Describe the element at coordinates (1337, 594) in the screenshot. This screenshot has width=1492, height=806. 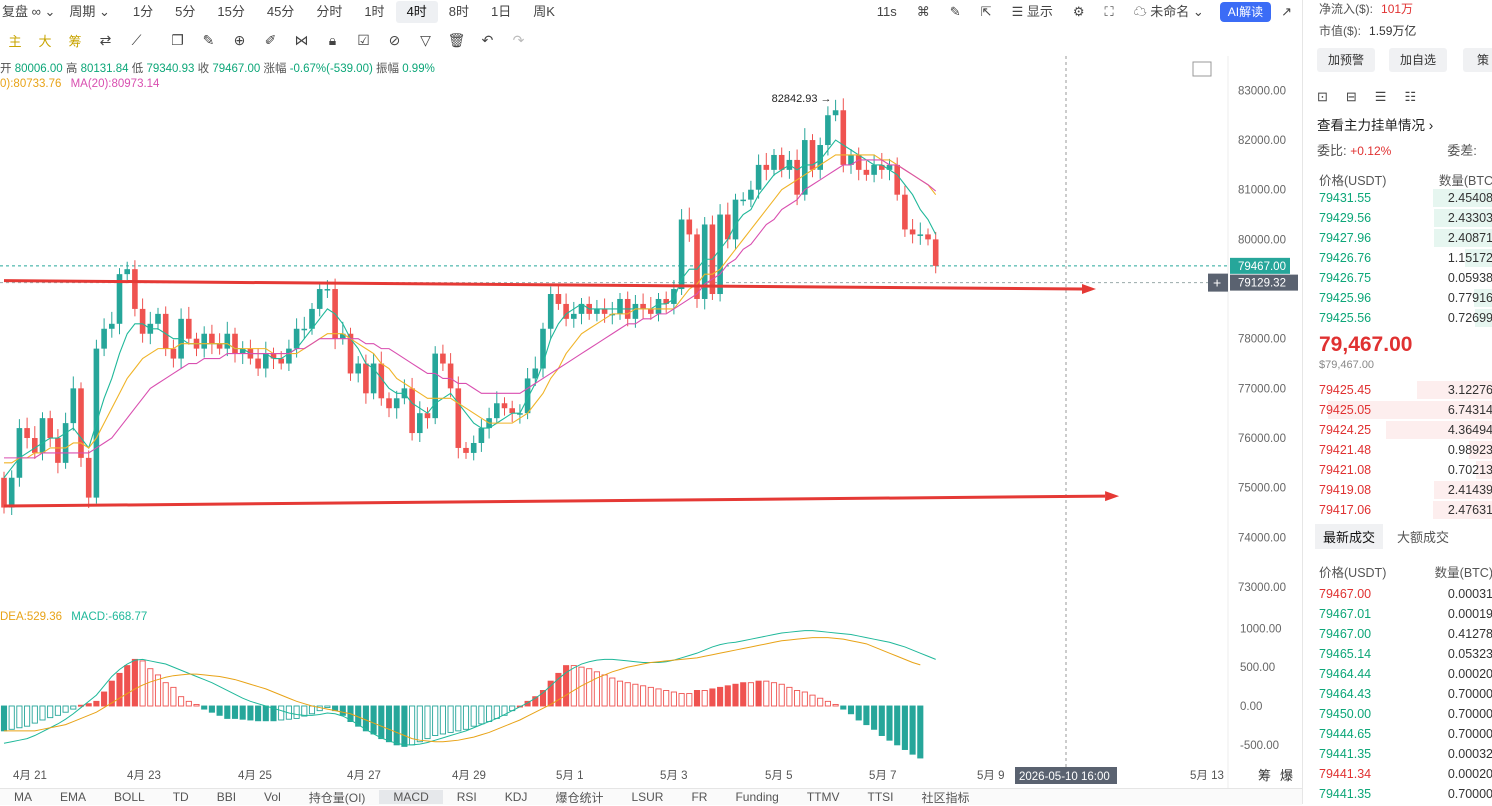
I see `trade-price: 79467.00` at that location.